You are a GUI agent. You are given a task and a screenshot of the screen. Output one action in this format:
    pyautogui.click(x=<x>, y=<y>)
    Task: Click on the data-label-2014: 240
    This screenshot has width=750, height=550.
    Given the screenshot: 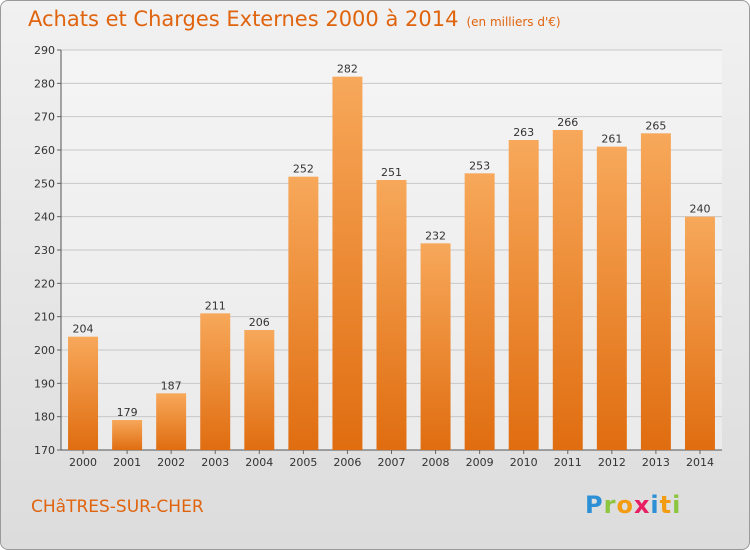 What is the action you would take?
    pyautogui.click(x=699, y=209)
    